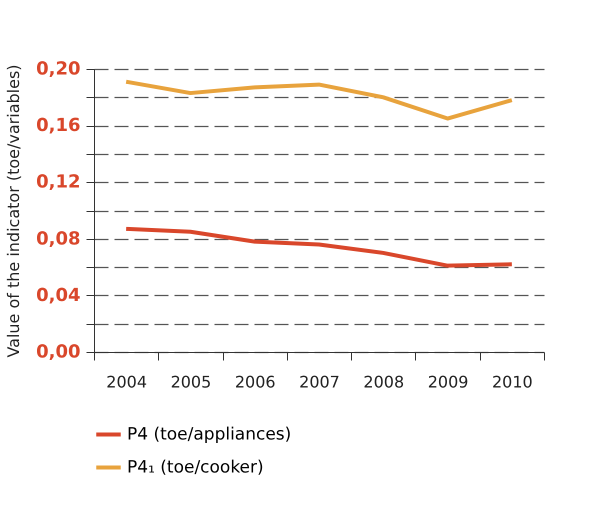  Describe the element at coordinates (58, 239) in the screenshot. I see `y-tick-label: 0,08` at that location.